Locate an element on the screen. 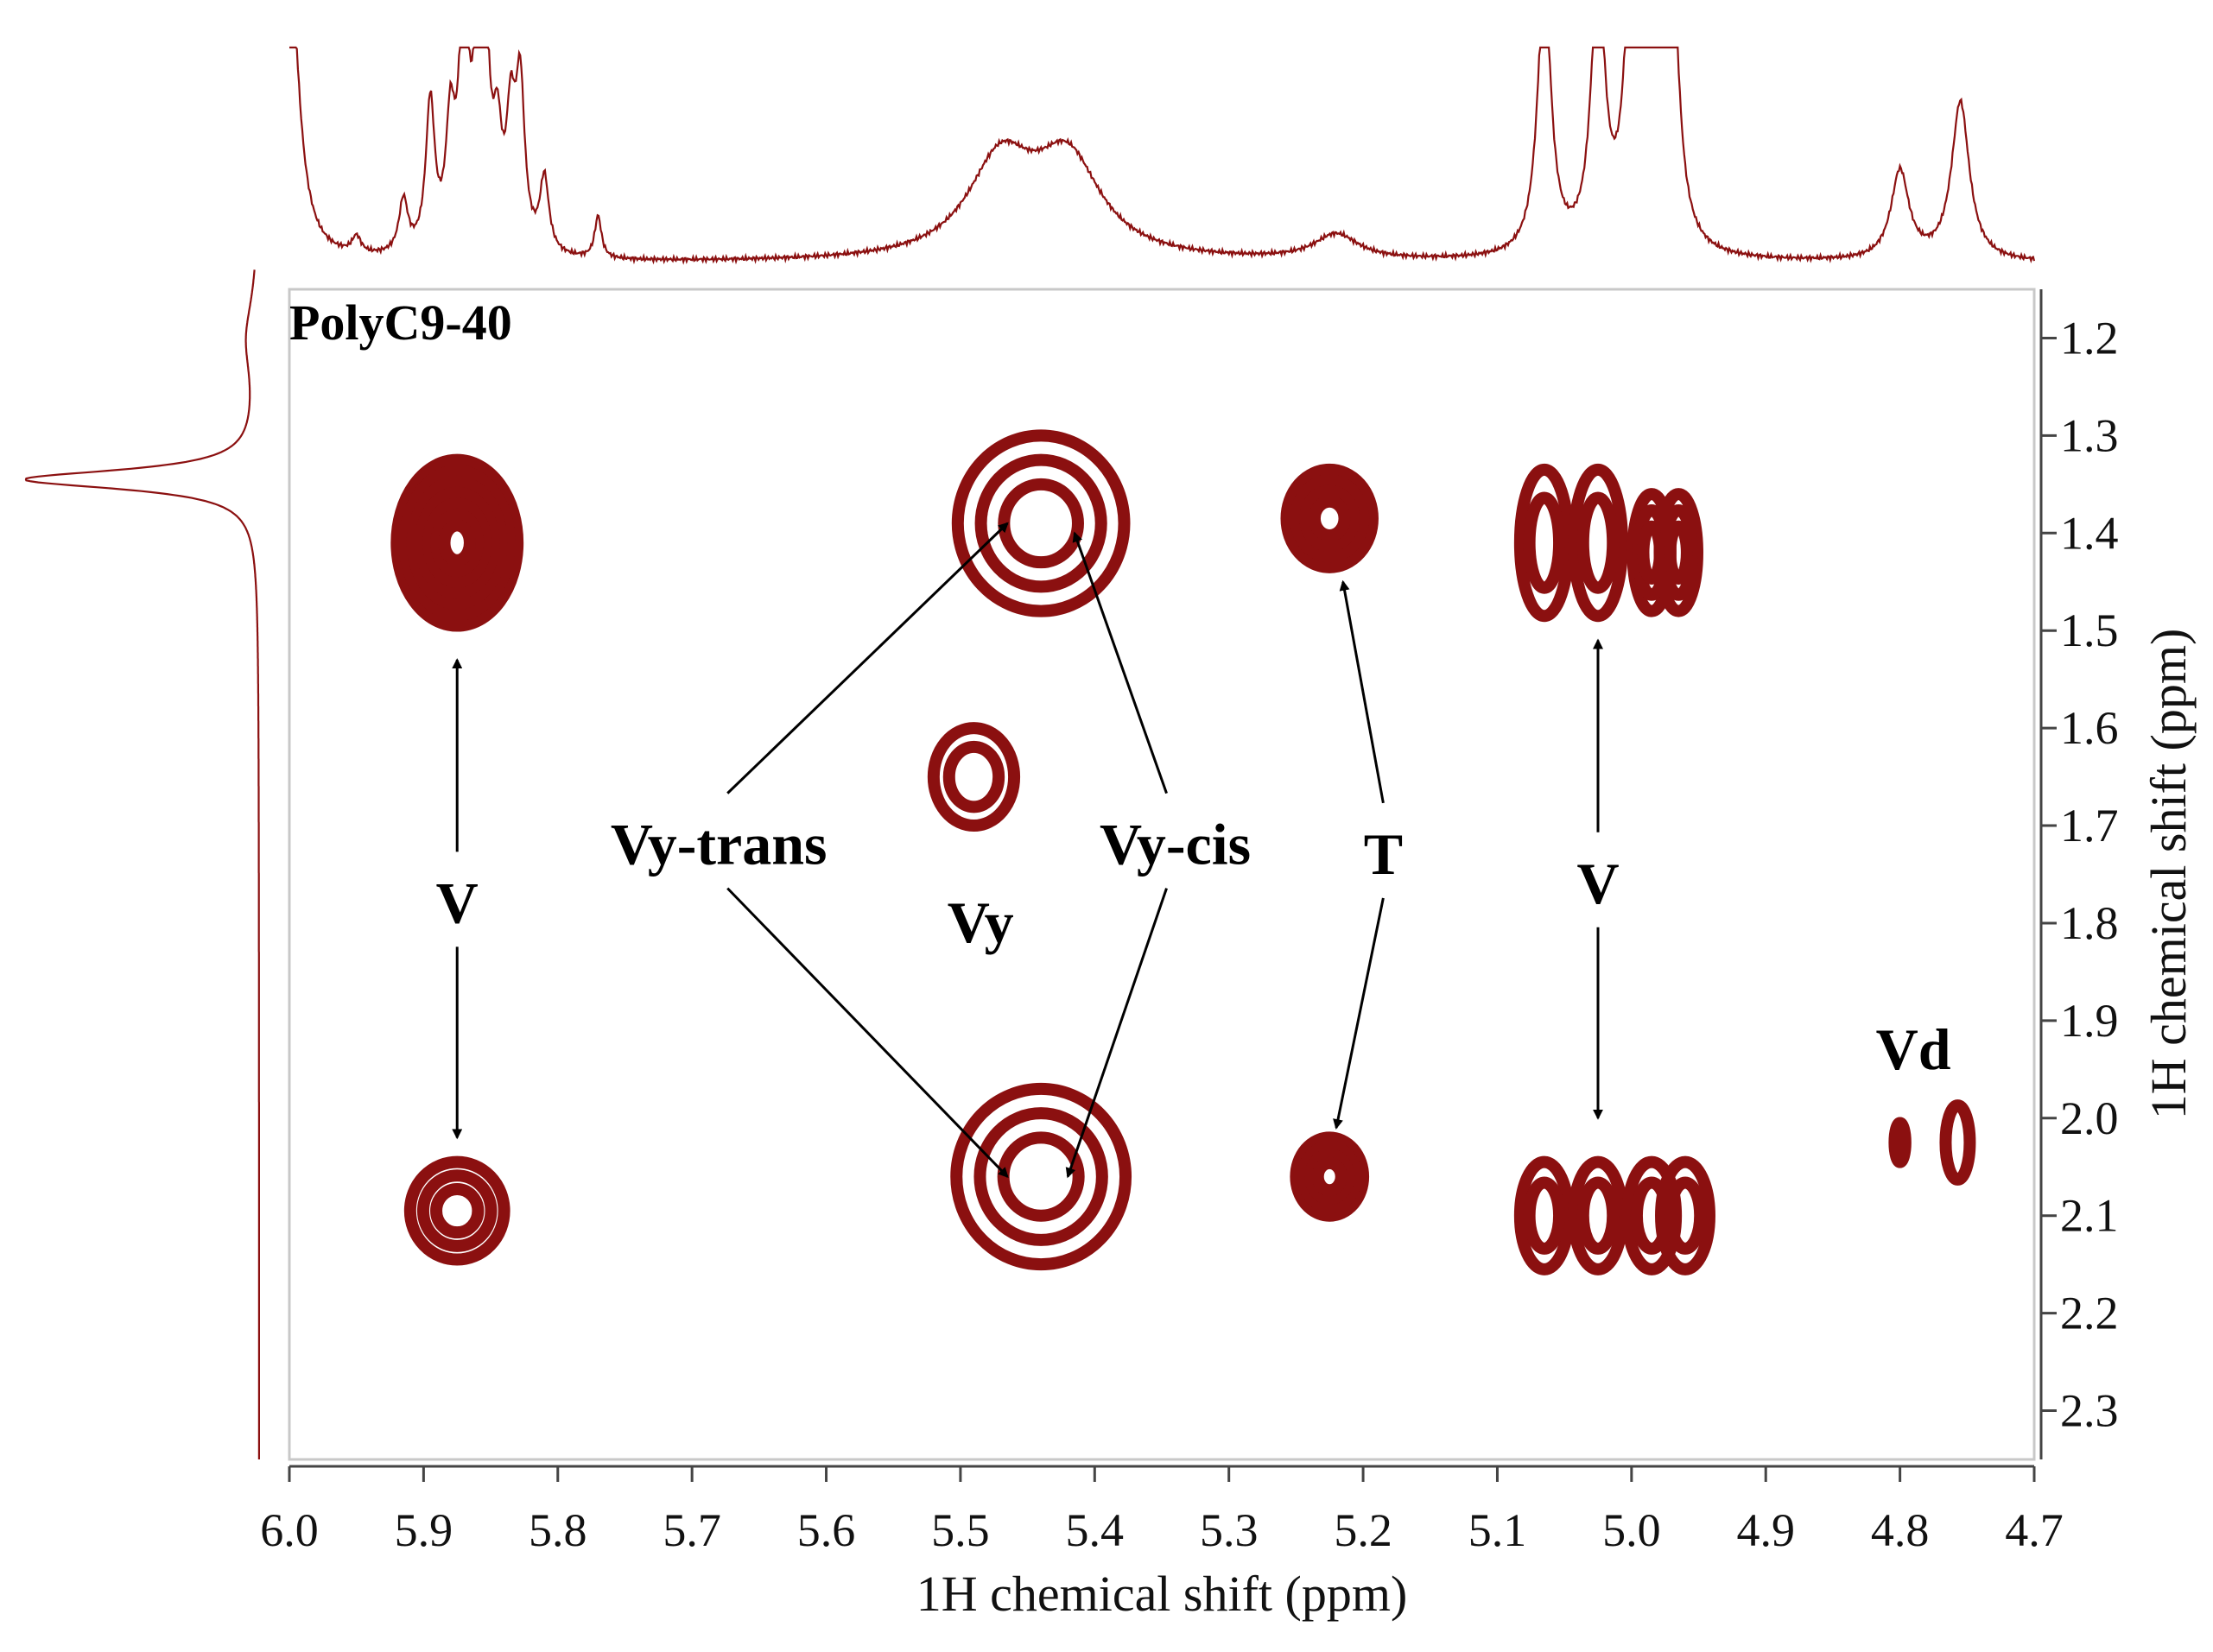 This screenshot has width=2213, height=1652. y-tick-label: 1.9 is located at coordinates (2089, 1021).